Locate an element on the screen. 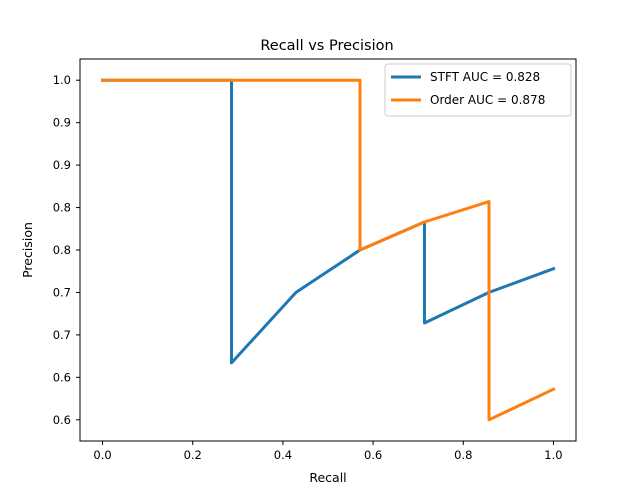 The image size is (640, 496). legend: STFT AUC = 0.828 Order AUC = 0.878 is located at coordinates (478, 90).